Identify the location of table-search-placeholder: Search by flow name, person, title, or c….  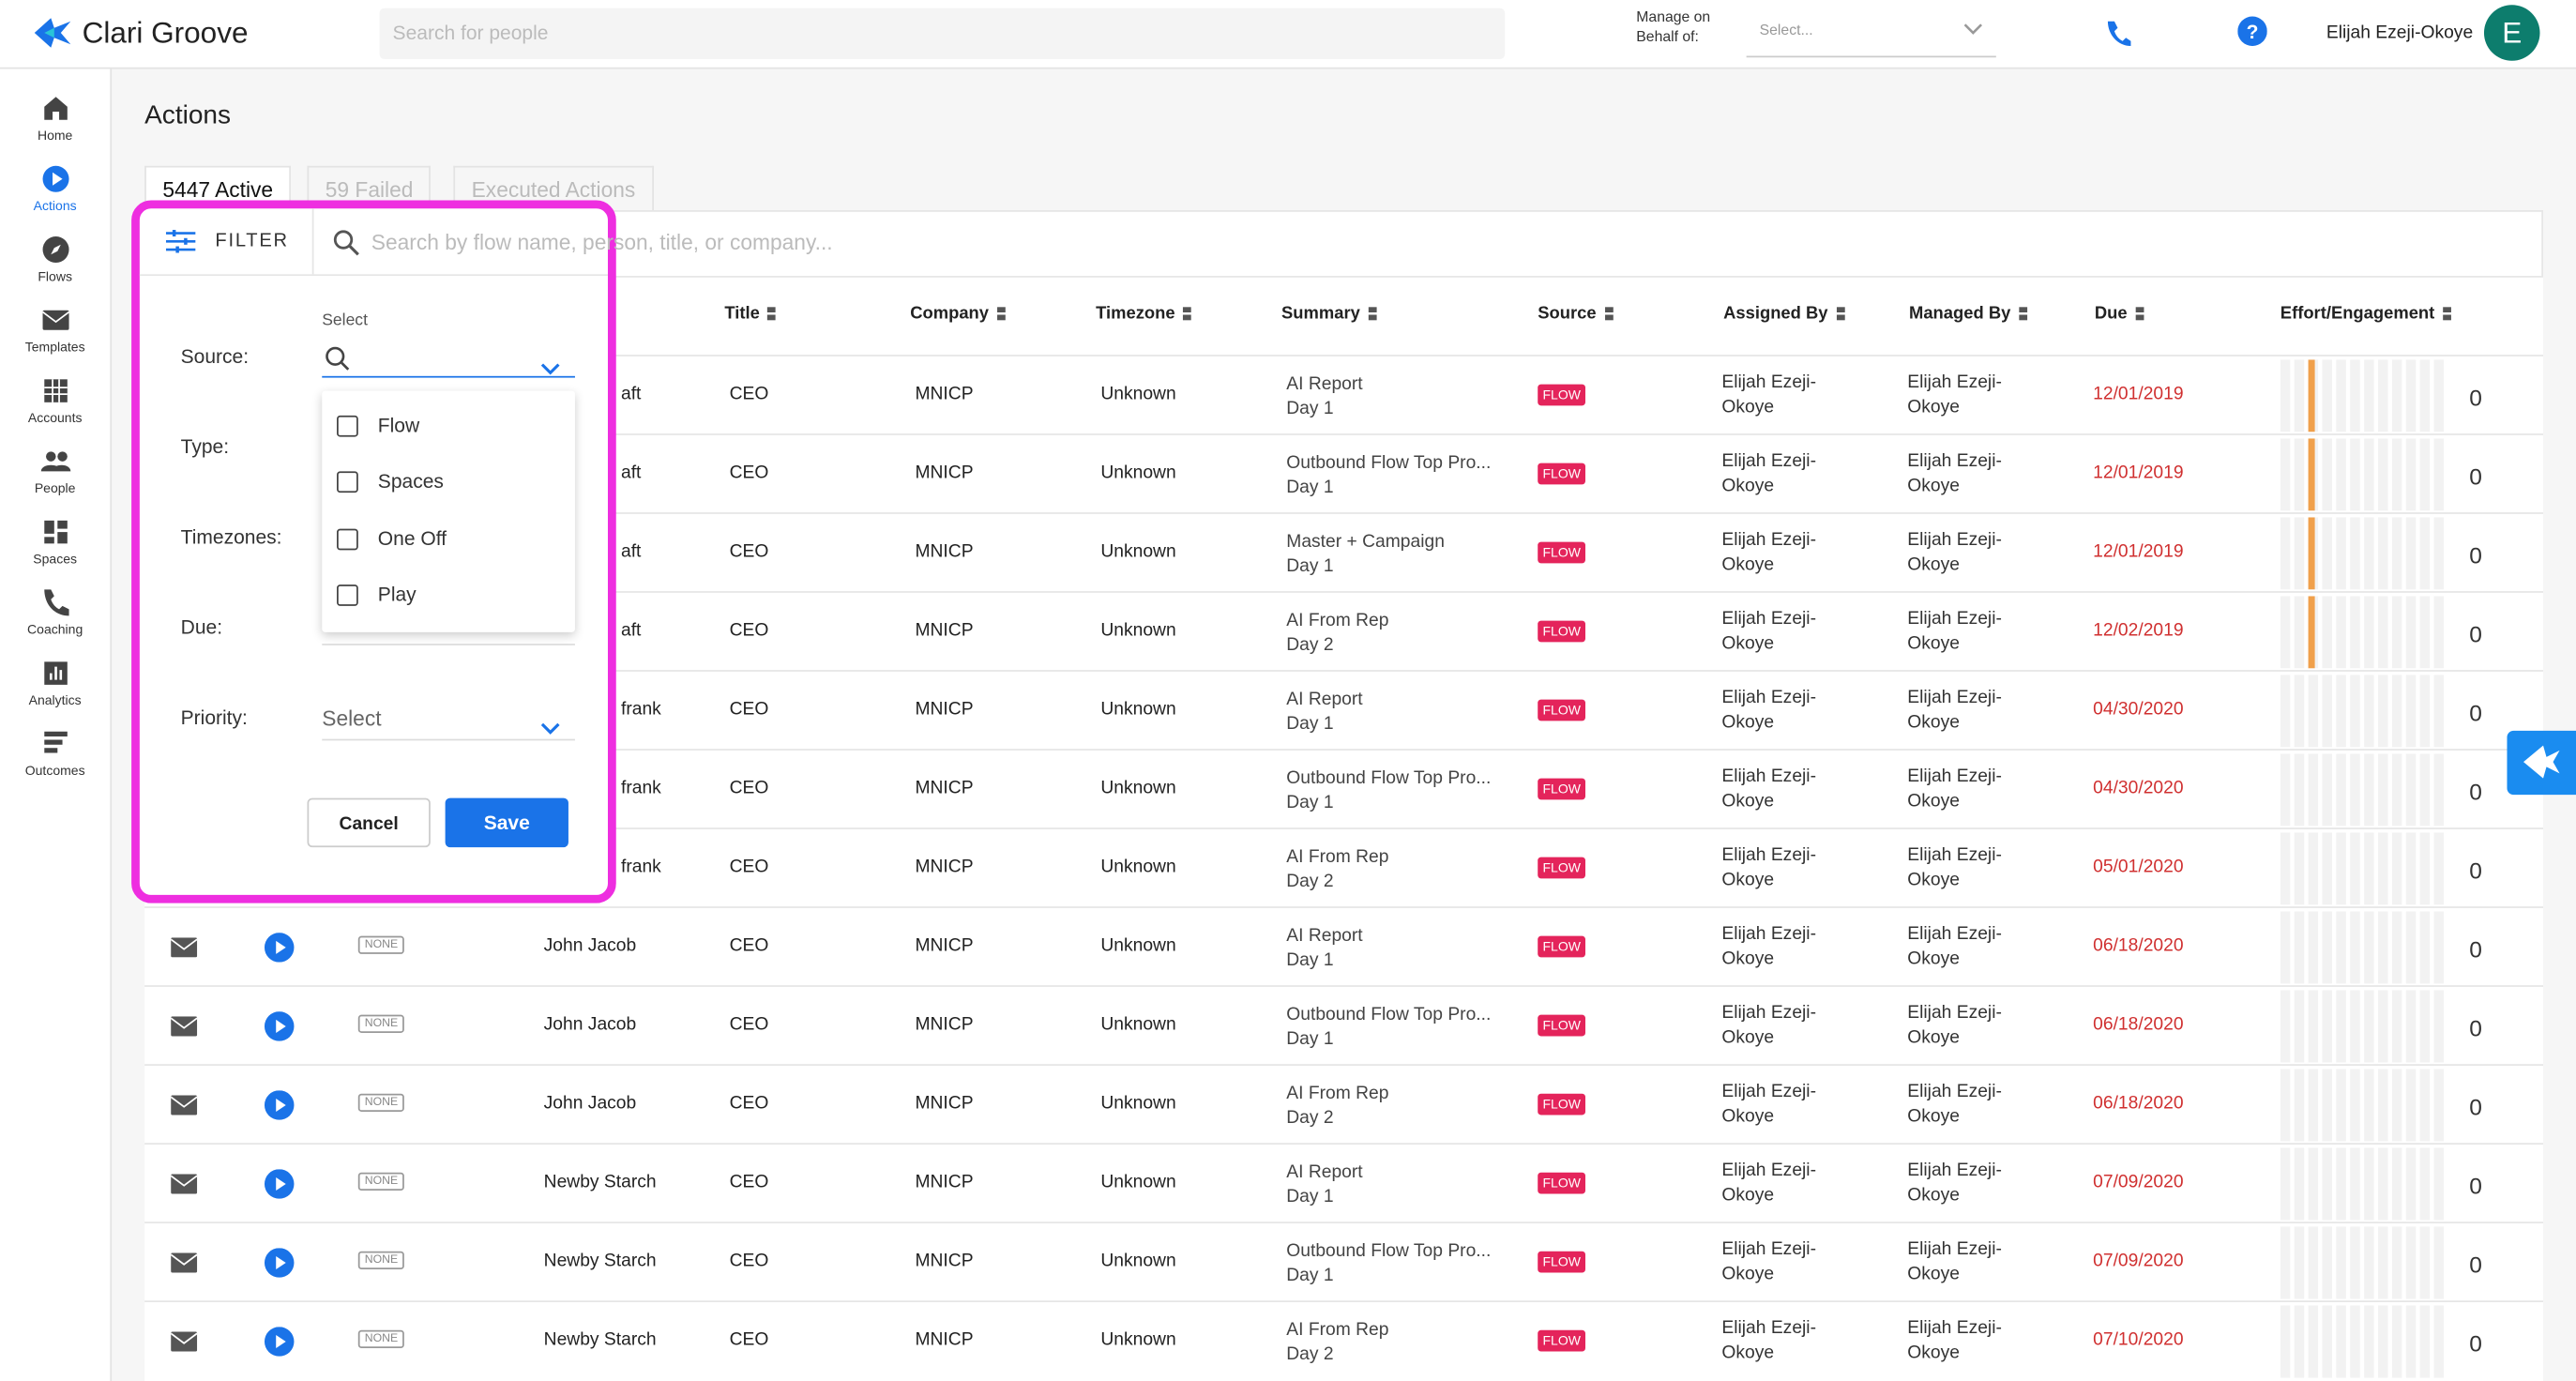
(602, 242).